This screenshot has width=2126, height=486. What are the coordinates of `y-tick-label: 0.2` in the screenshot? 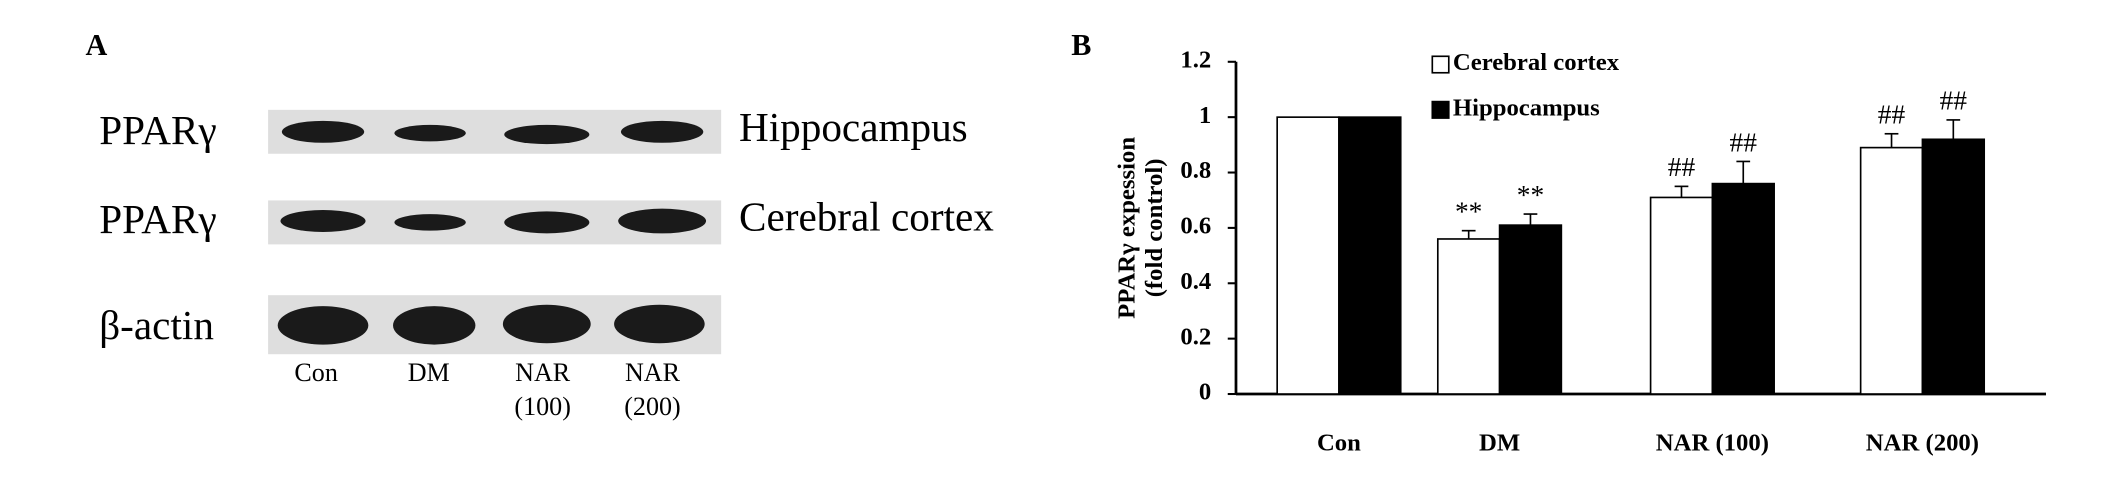 It's located at (1195, 336).